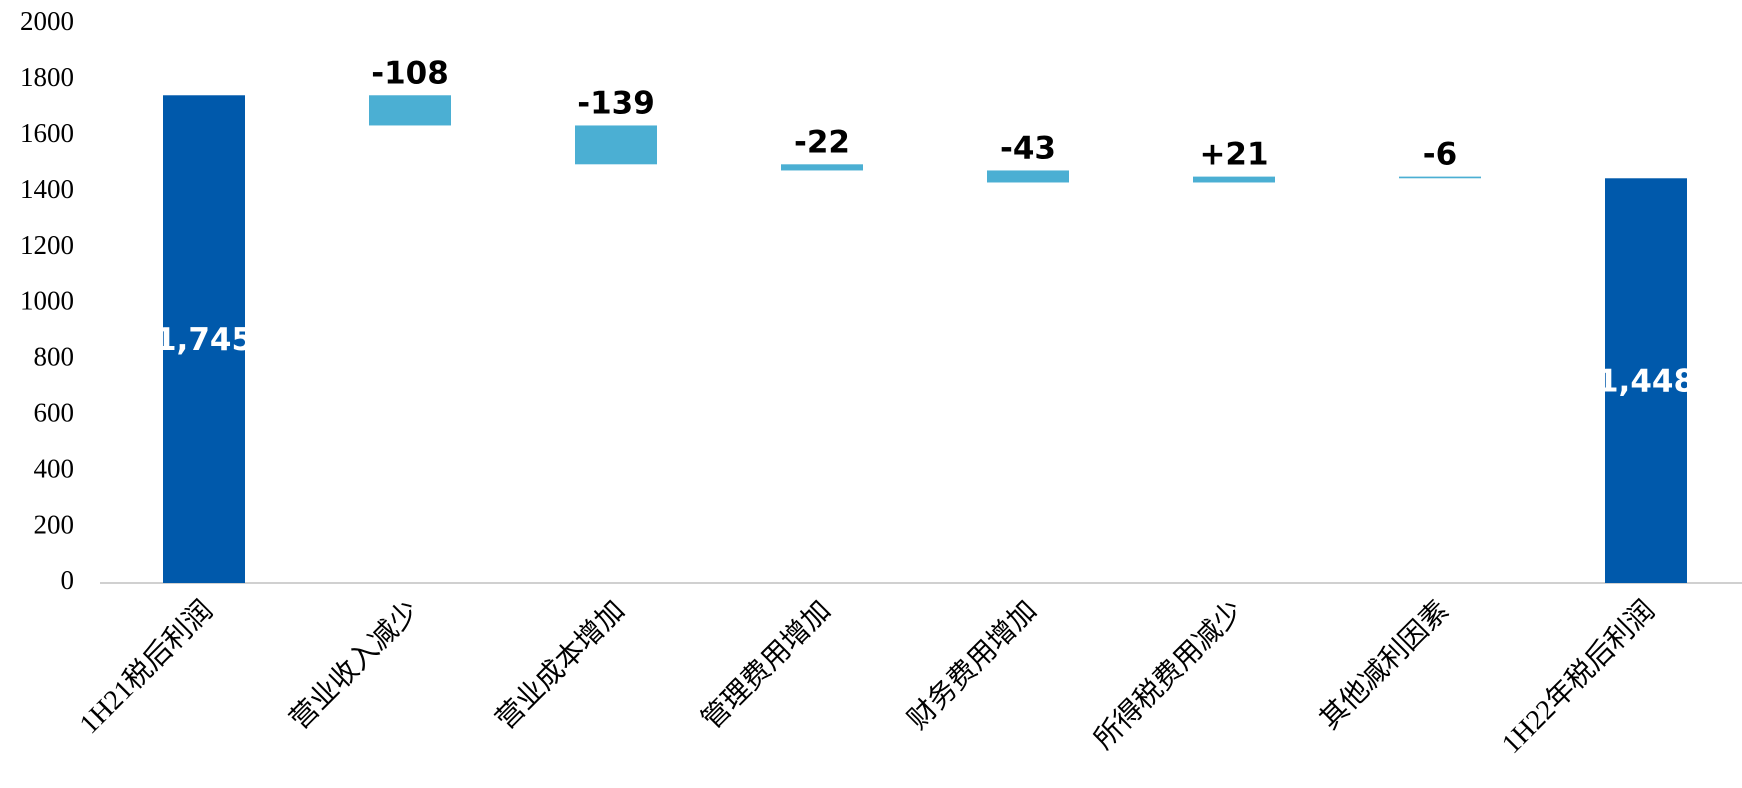 Image resolution: width=1742 pixels, height=788 pixels. Describe the element at coordinates (54, 413) in the screenshot. I see `y-tick-label: 600` at that location.